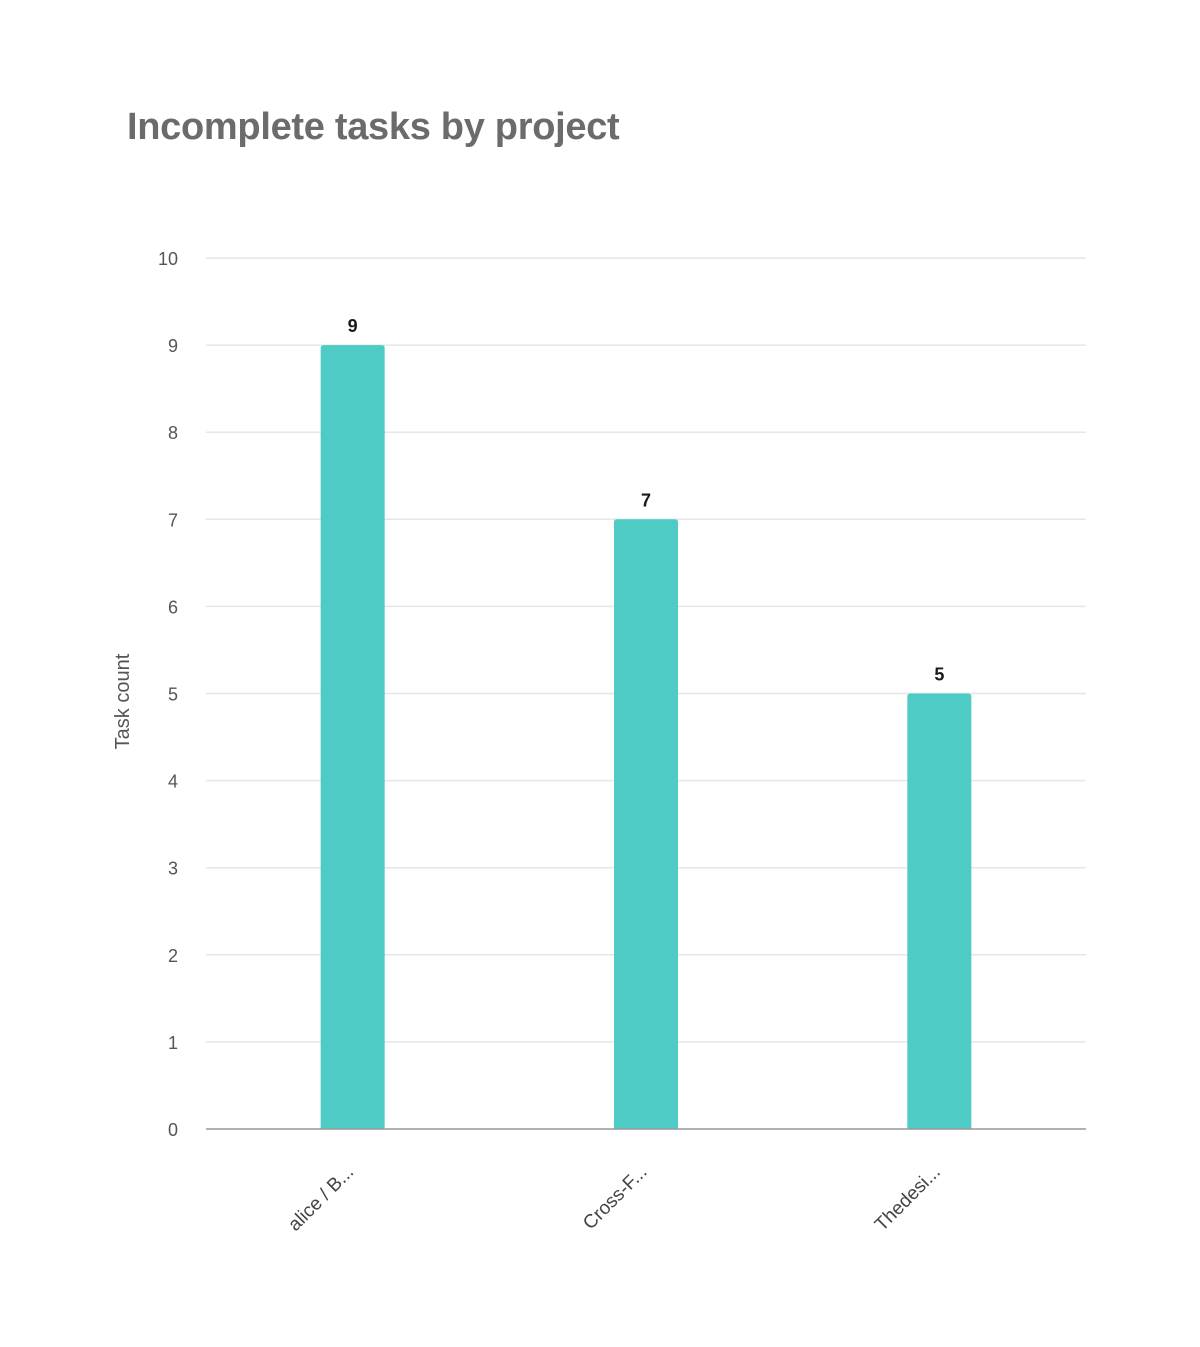 Image resolution: width=1200 pixels, height=1347 pixels. Describe the element at coordinates (173, 433) in the screenshot. I see `y-tick-label: 8` at that location.